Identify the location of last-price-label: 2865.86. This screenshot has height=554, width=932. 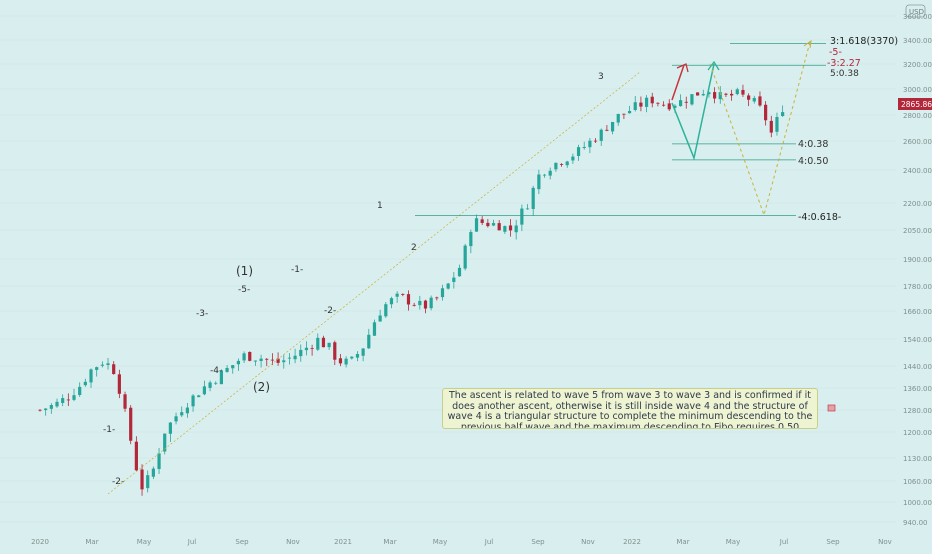
(916, 104).